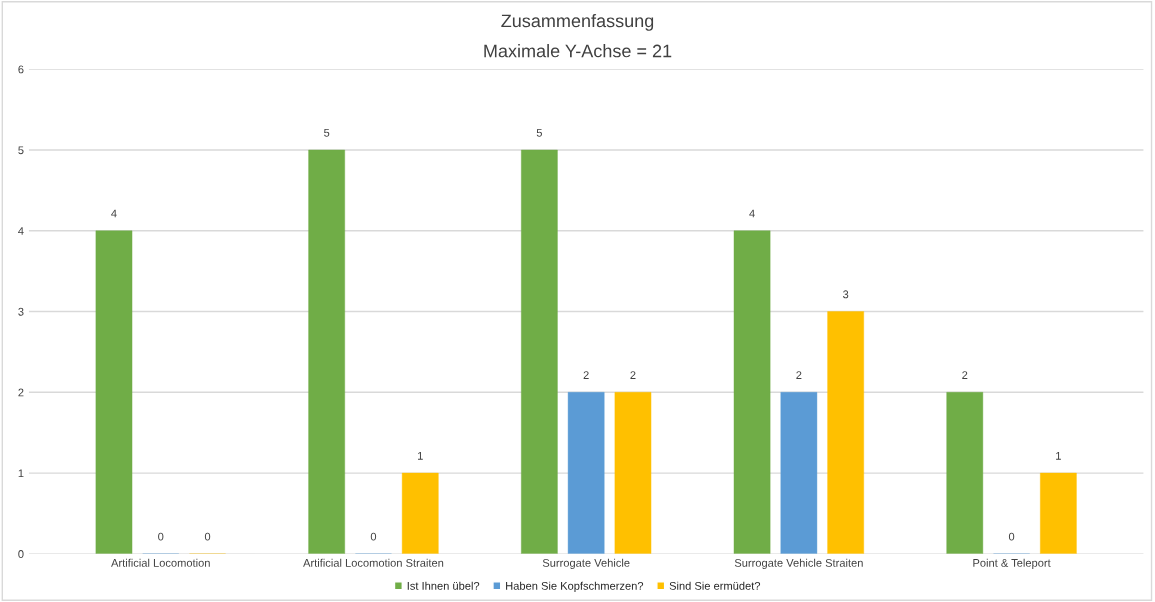 Image resolution: width=1155 pixels, height=602 pixels. Describe the element at coordinates (575, 586) in the screenshot. I see `legend-label: Haben Sie Kopfschmerzen?` at that location.